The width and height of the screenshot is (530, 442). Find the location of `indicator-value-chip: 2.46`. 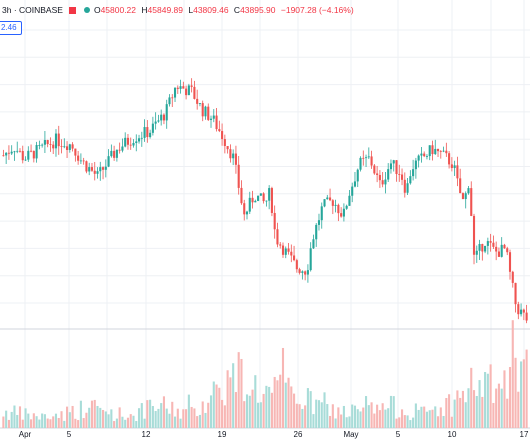

indicator-value-chip: 2.46 is located at coordinates (11, 28).